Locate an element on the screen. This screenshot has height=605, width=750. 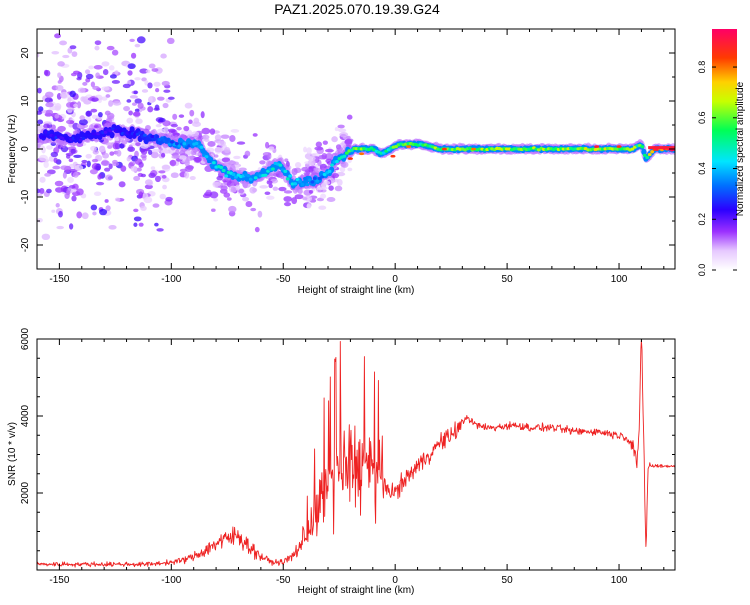
snr-x-tick-label: -150 is located at coordinates (59, 580).